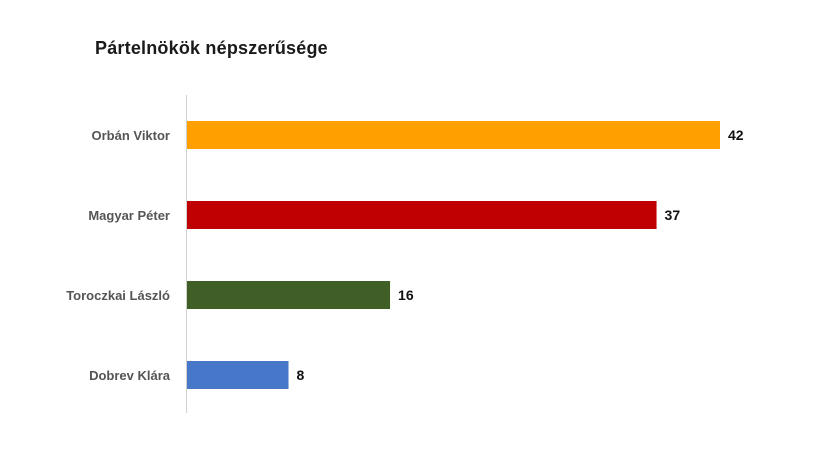 The height and width of the screenshot is (450, 825). I want to click on category-label-toroczkai-laszlo: Toroczkai László, so click(118, 295).